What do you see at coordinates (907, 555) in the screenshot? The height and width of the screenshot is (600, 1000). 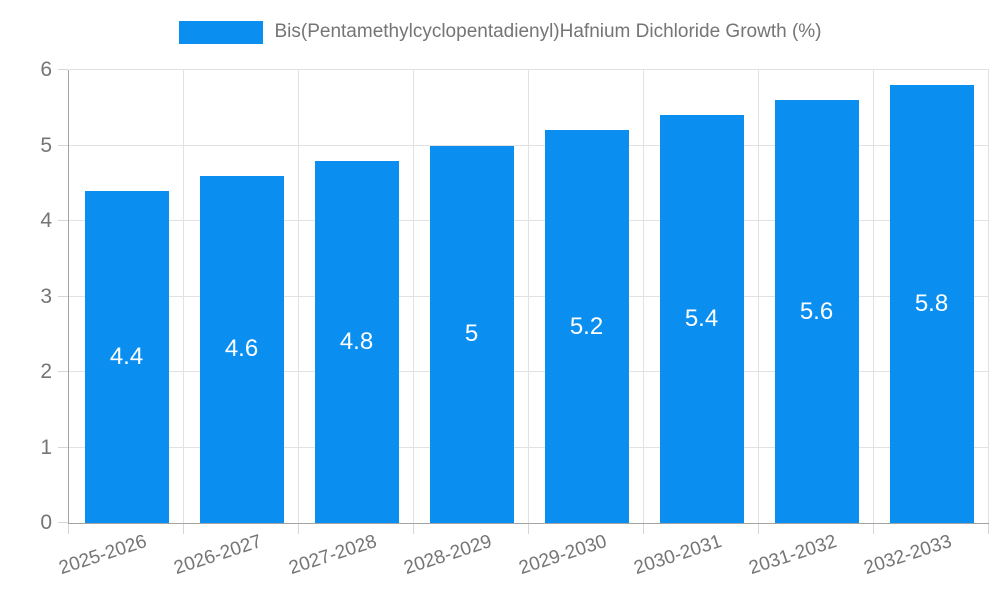 I see `x-axis-tick-label: 2032-2033` at bounding box center [907, 555].